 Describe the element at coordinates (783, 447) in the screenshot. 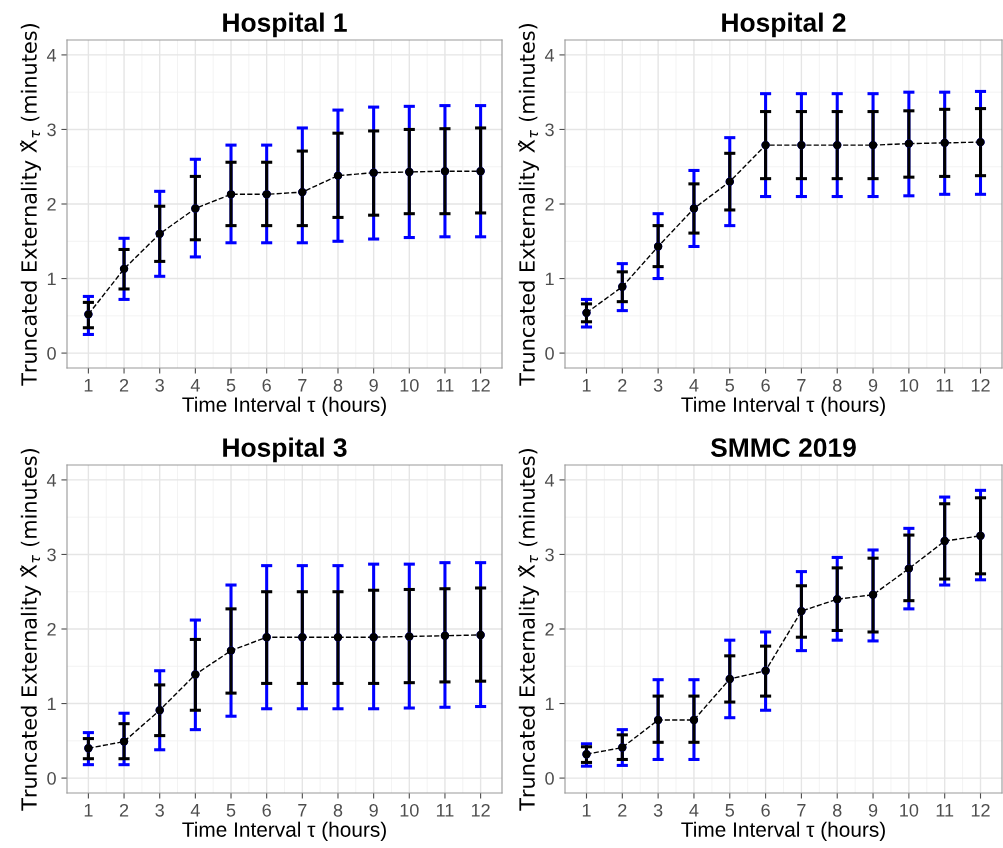

I see `chart-title: SMMC 2019` at that location.